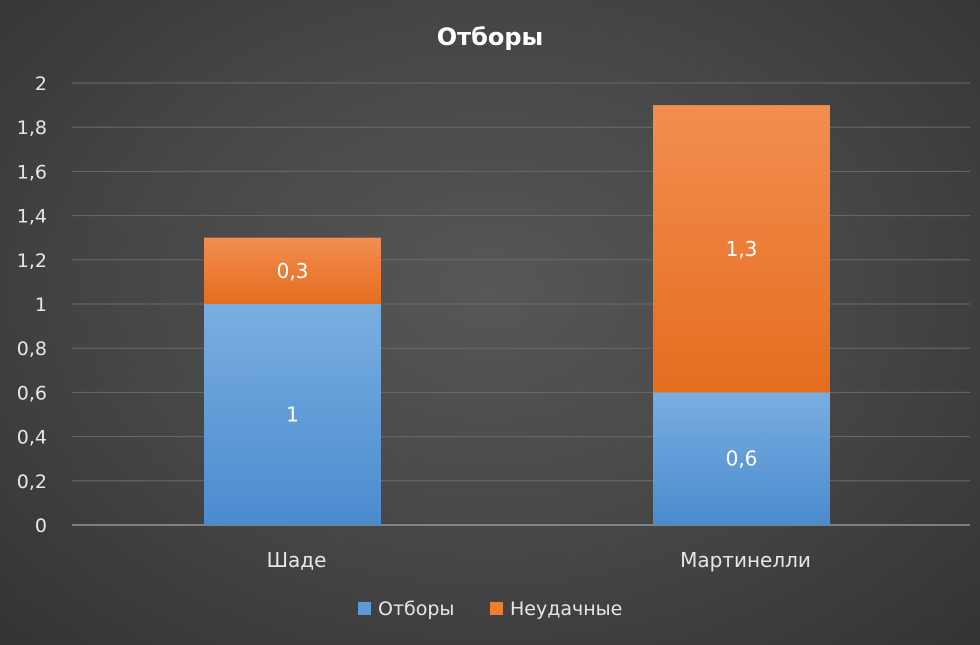  Describe the element at coordinates (539, 560) in the screenshot. I see `x-axis: Шаде Мартинелли` at that location.